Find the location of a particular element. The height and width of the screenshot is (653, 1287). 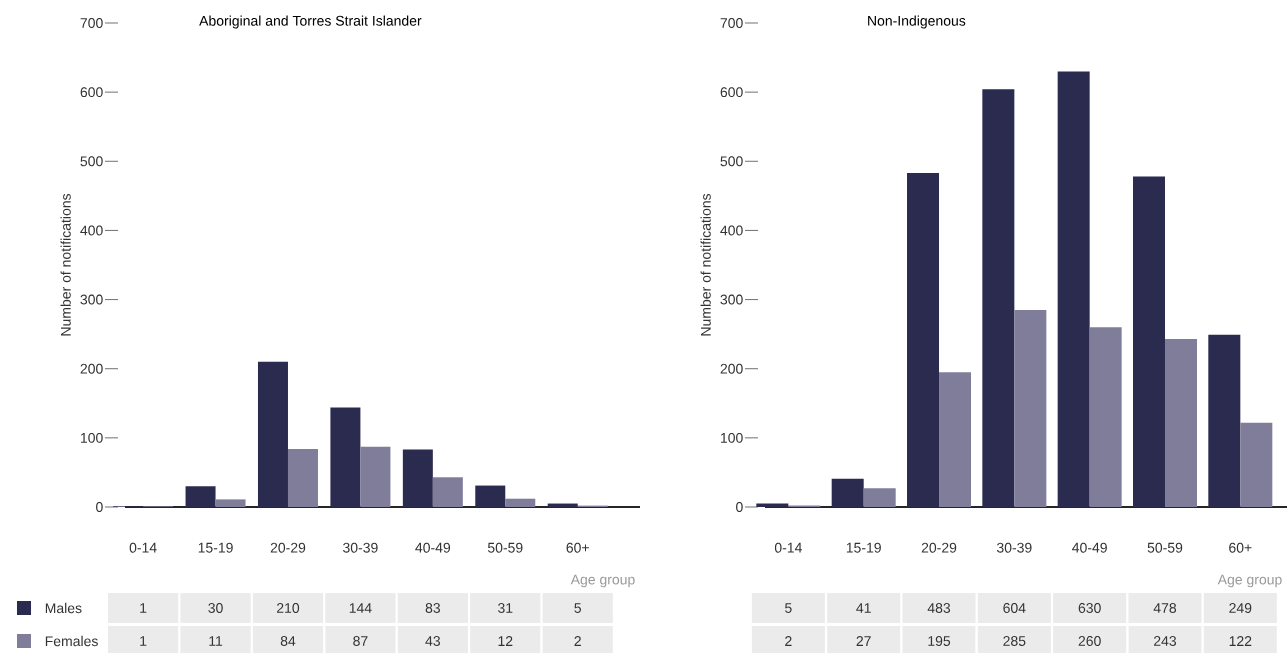

data-label: 478 is located at coordinates (1165, 608).